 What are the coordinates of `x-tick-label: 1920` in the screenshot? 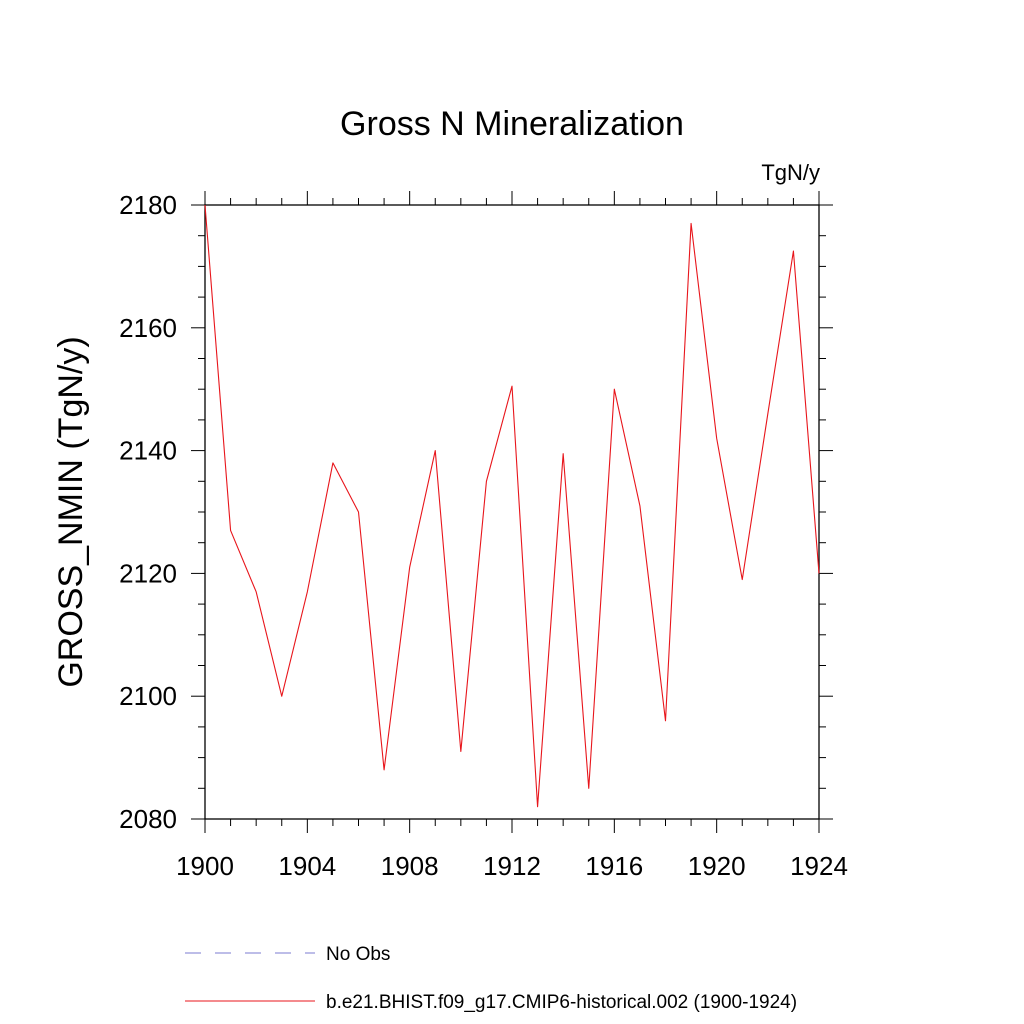 It's located at (717, 866).